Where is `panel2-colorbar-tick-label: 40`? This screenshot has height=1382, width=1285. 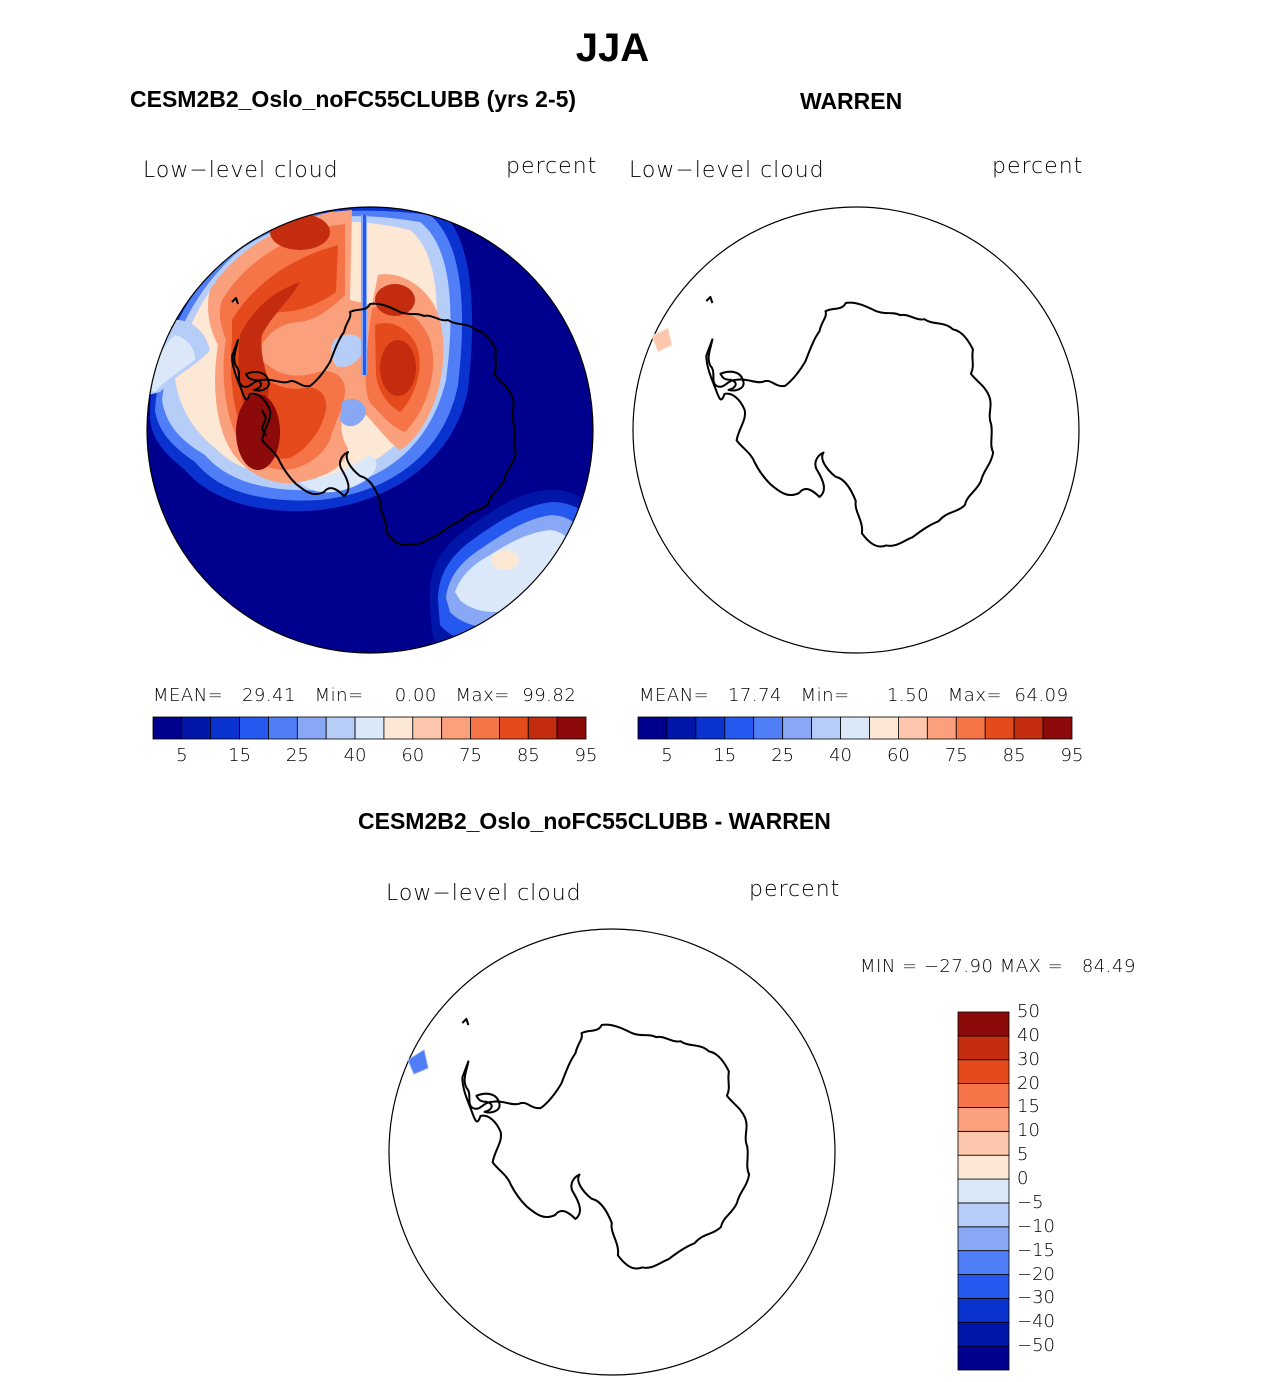
panel2-colorbar-tick-label: 40 is located at coordinates (840, 755).